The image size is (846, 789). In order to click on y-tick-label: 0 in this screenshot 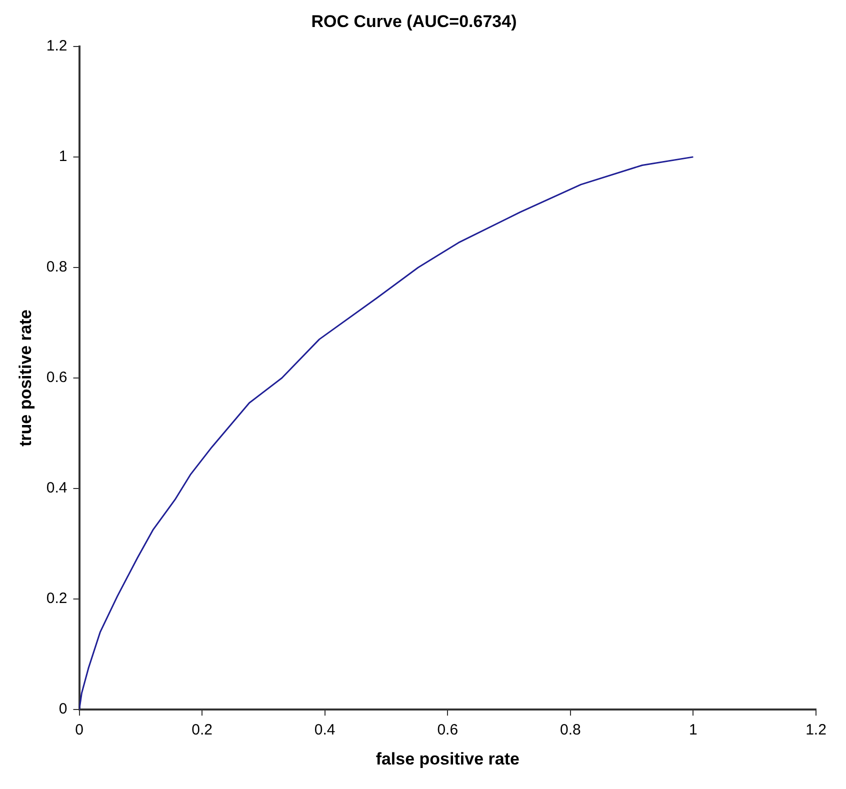, I will do `click(63, 709)`.